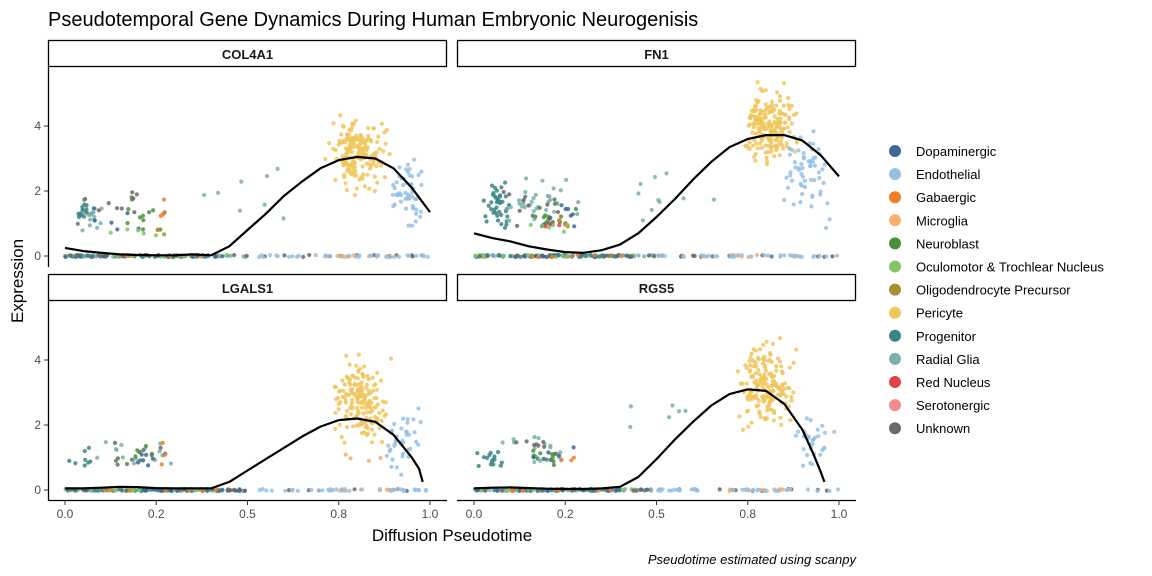 This screenshot has width=1152, height=576. Describe the element at coordinates (474, 514) in the screenshot. I see `x-tick-label: 0.0` at that location.